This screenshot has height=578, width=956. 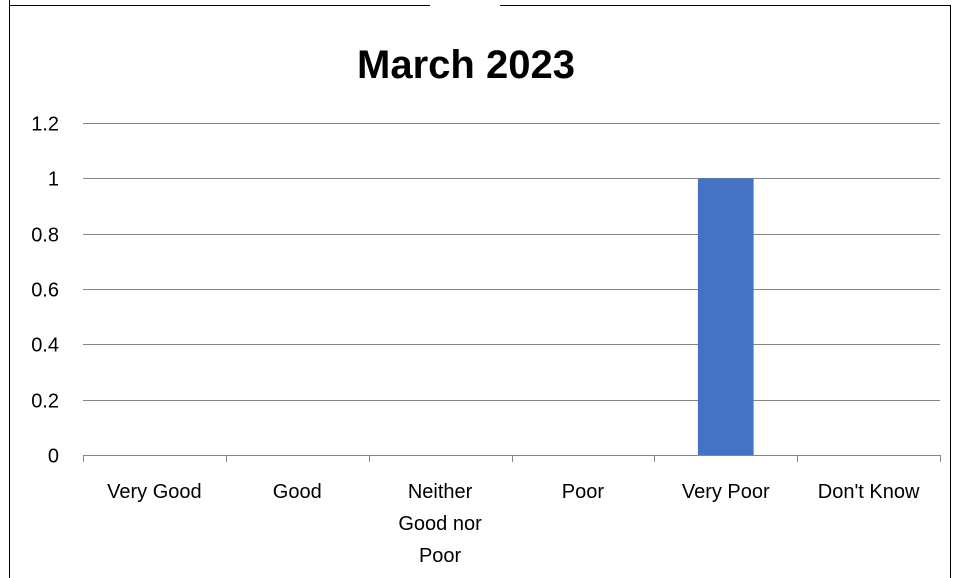 I want to click on x-category-label: Good, so click(x=297, y=492).